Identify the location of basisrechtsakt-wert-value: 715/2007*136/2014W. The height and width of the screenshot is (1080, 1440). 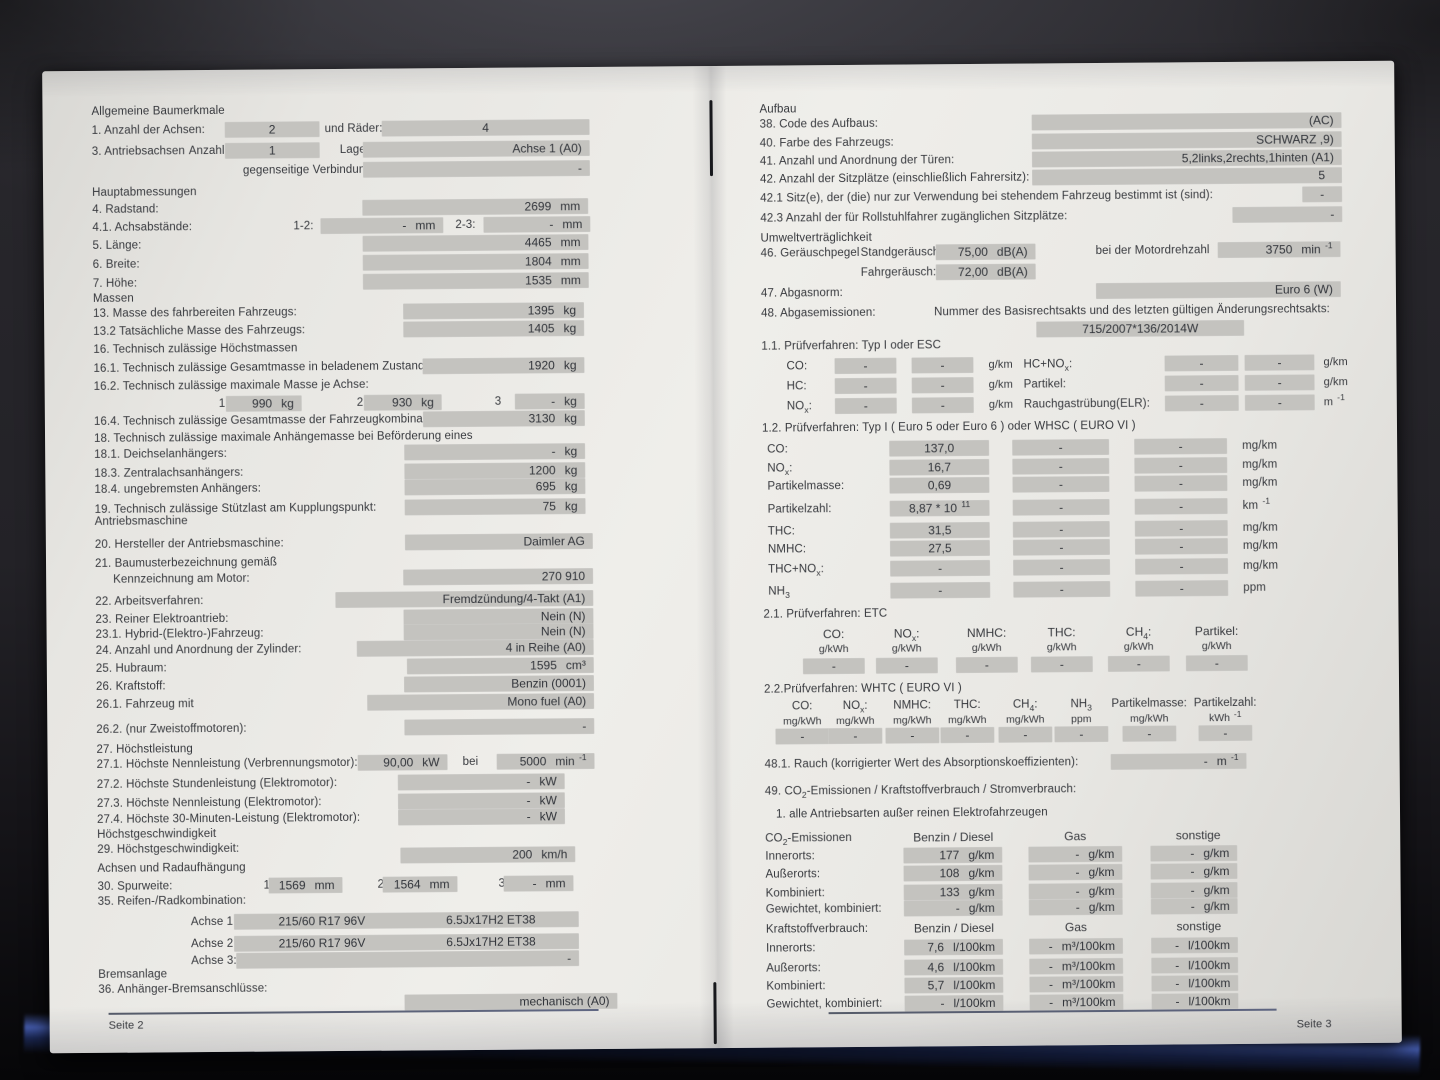
(1140, 329).